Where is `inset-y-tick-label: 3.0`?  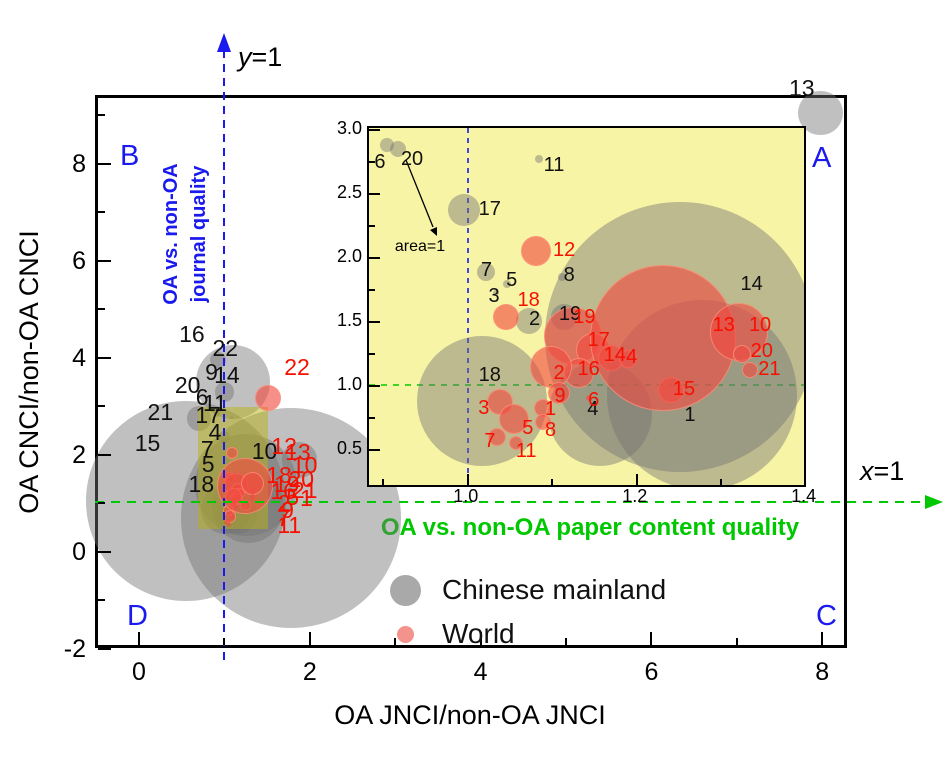 inset-y-tick-label: 3.0 is located at coordinates (349, 128).